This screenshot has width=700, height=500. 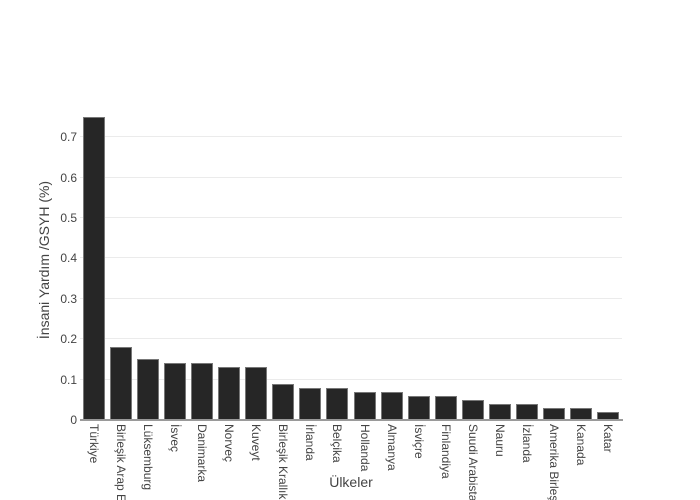 What do you see at coordinates (68, 299) in the screenshot?
I see `y-axis-tick-label: 0.3` at bounding box center [68, 299].